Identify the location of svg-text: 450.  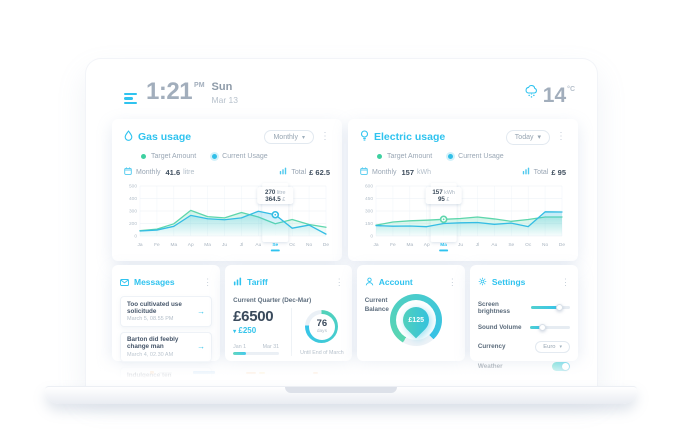
(369, 199).